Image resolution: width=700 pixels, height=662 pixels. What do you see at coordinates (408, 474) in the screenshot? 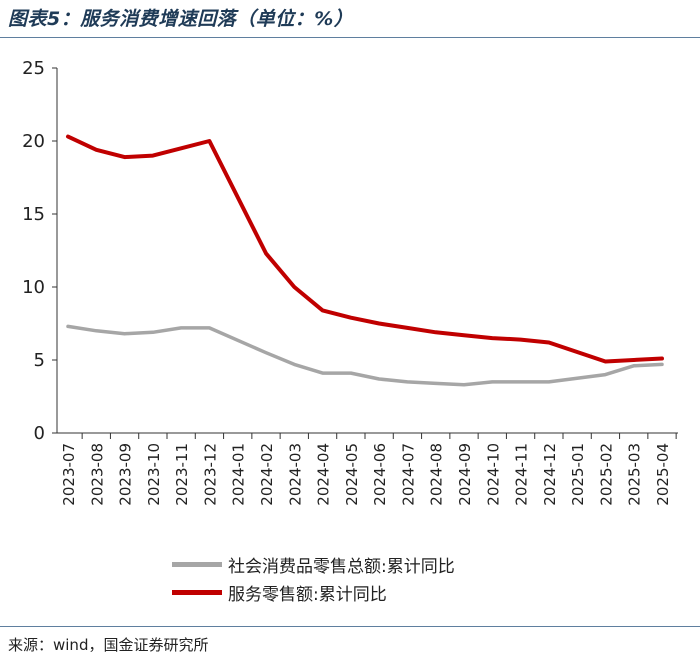
I see `x-tick-label: 2024-07` at bounding box center [408, 474].